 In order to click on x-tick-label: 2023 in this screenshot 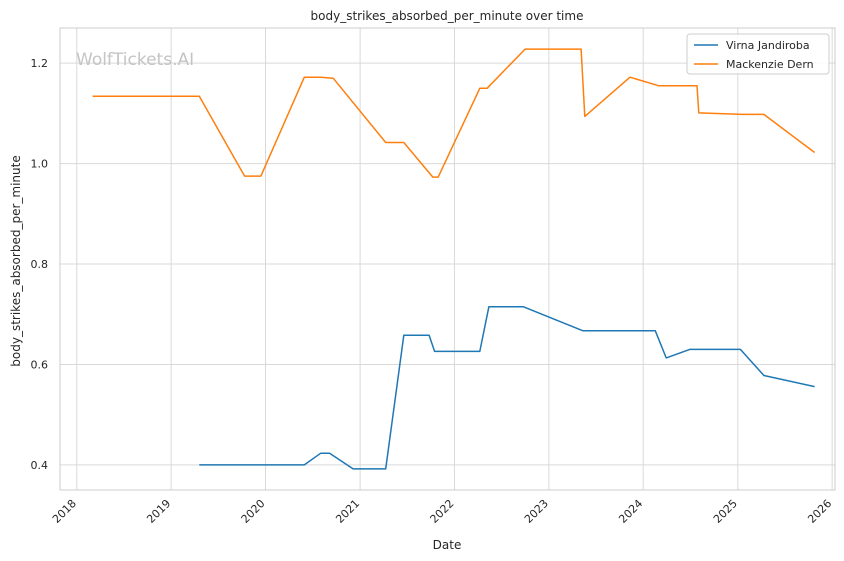, I will do `click(536, 511)`.